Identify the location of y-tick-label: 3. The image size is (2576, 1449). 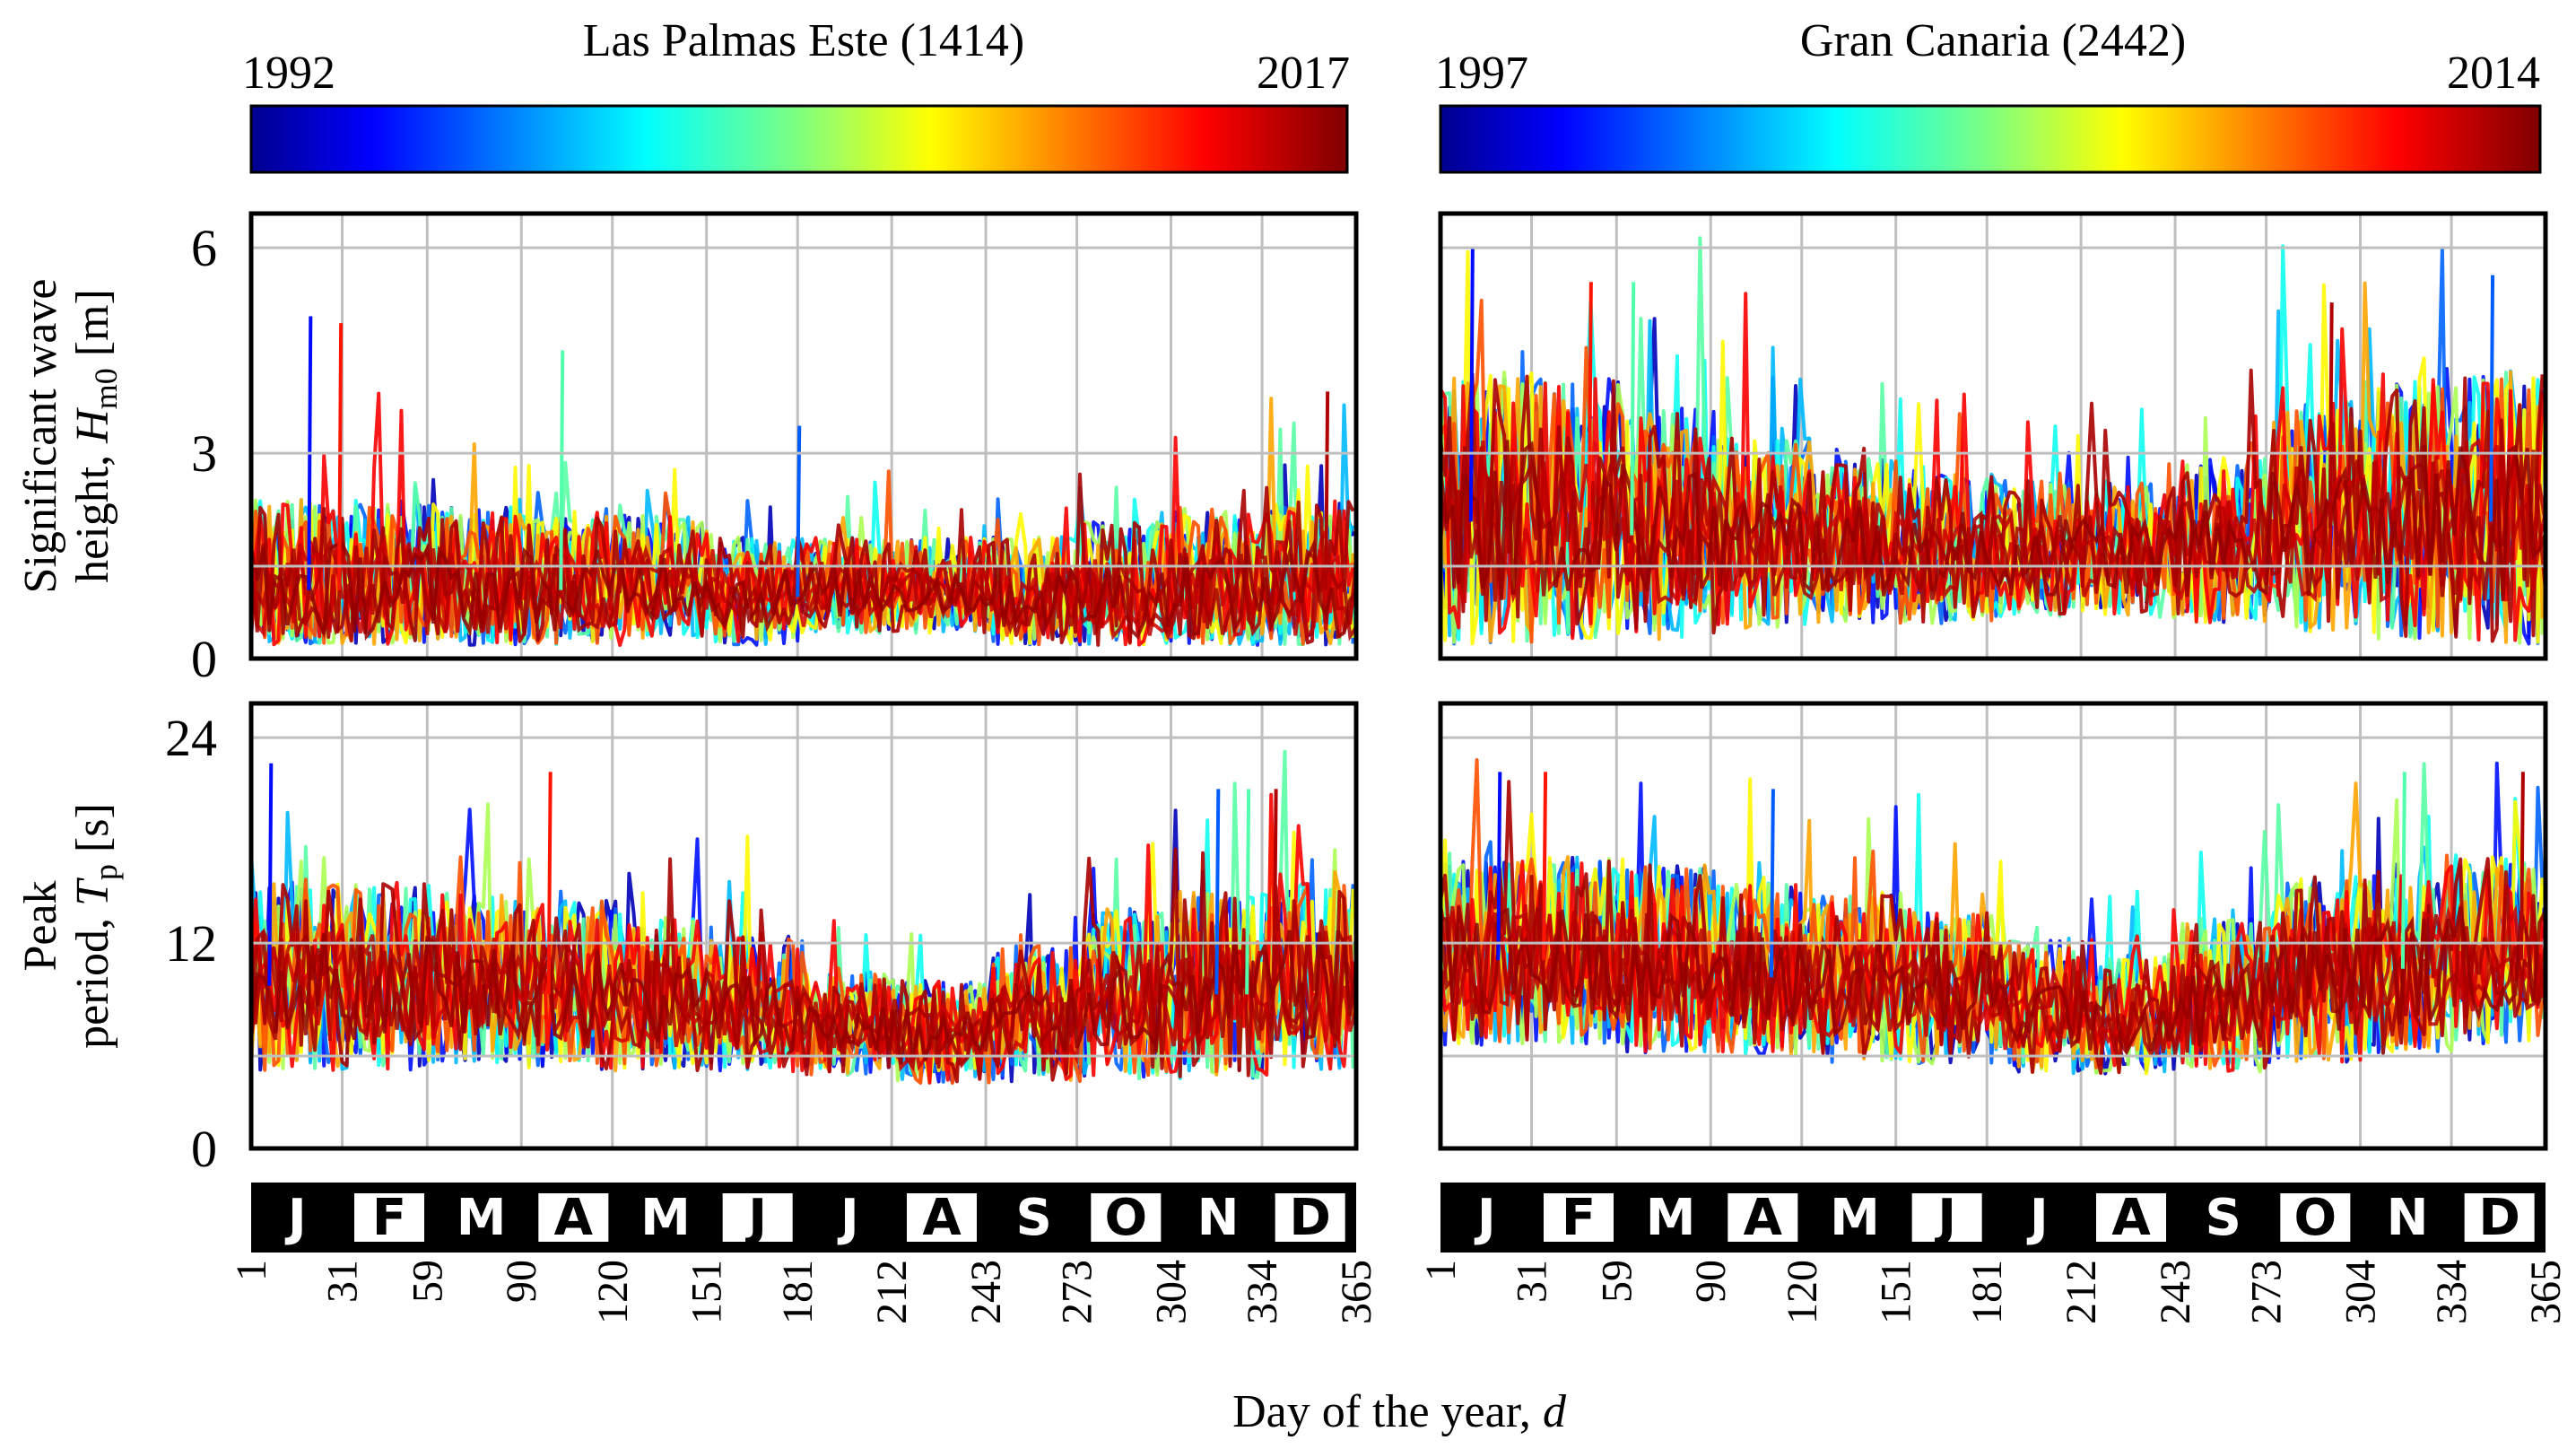
(204, 453).